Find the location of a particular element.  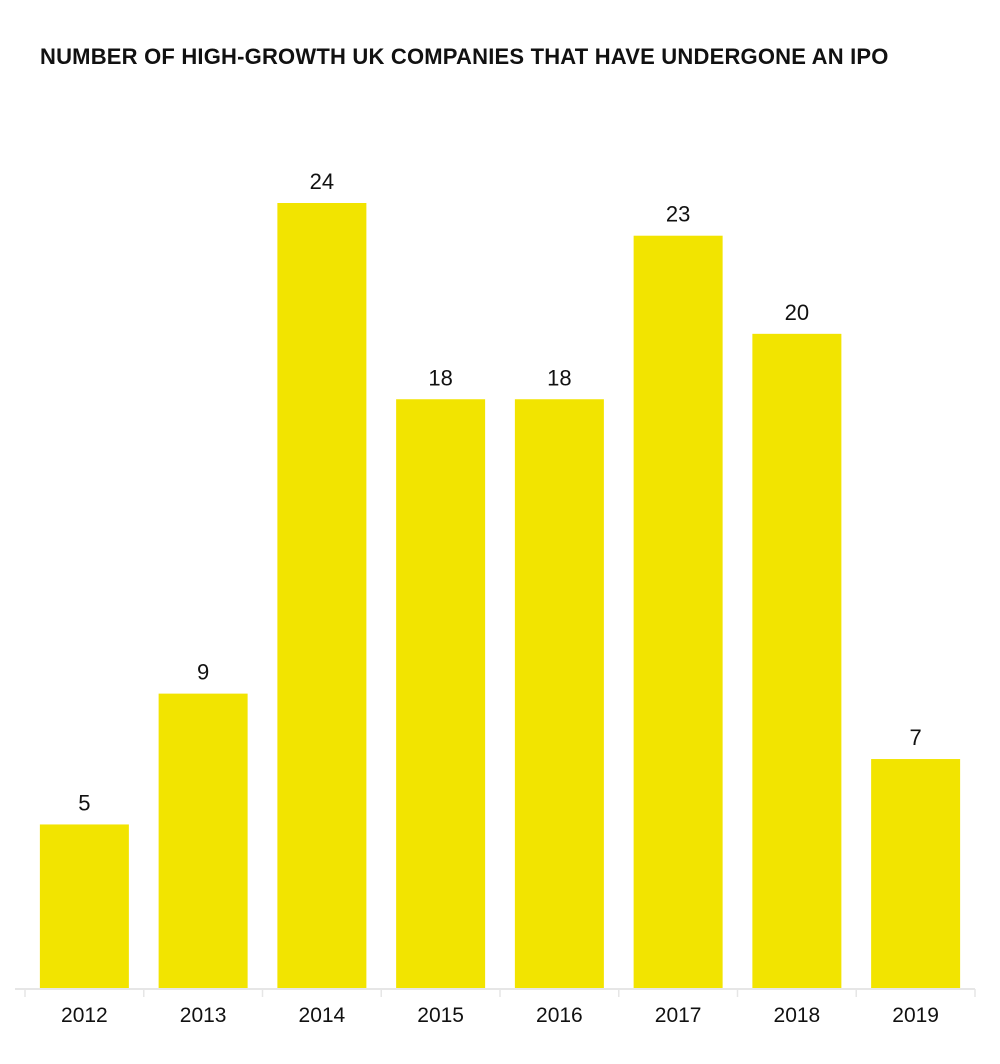

bar-2017 is located at coordinates (678, 612).